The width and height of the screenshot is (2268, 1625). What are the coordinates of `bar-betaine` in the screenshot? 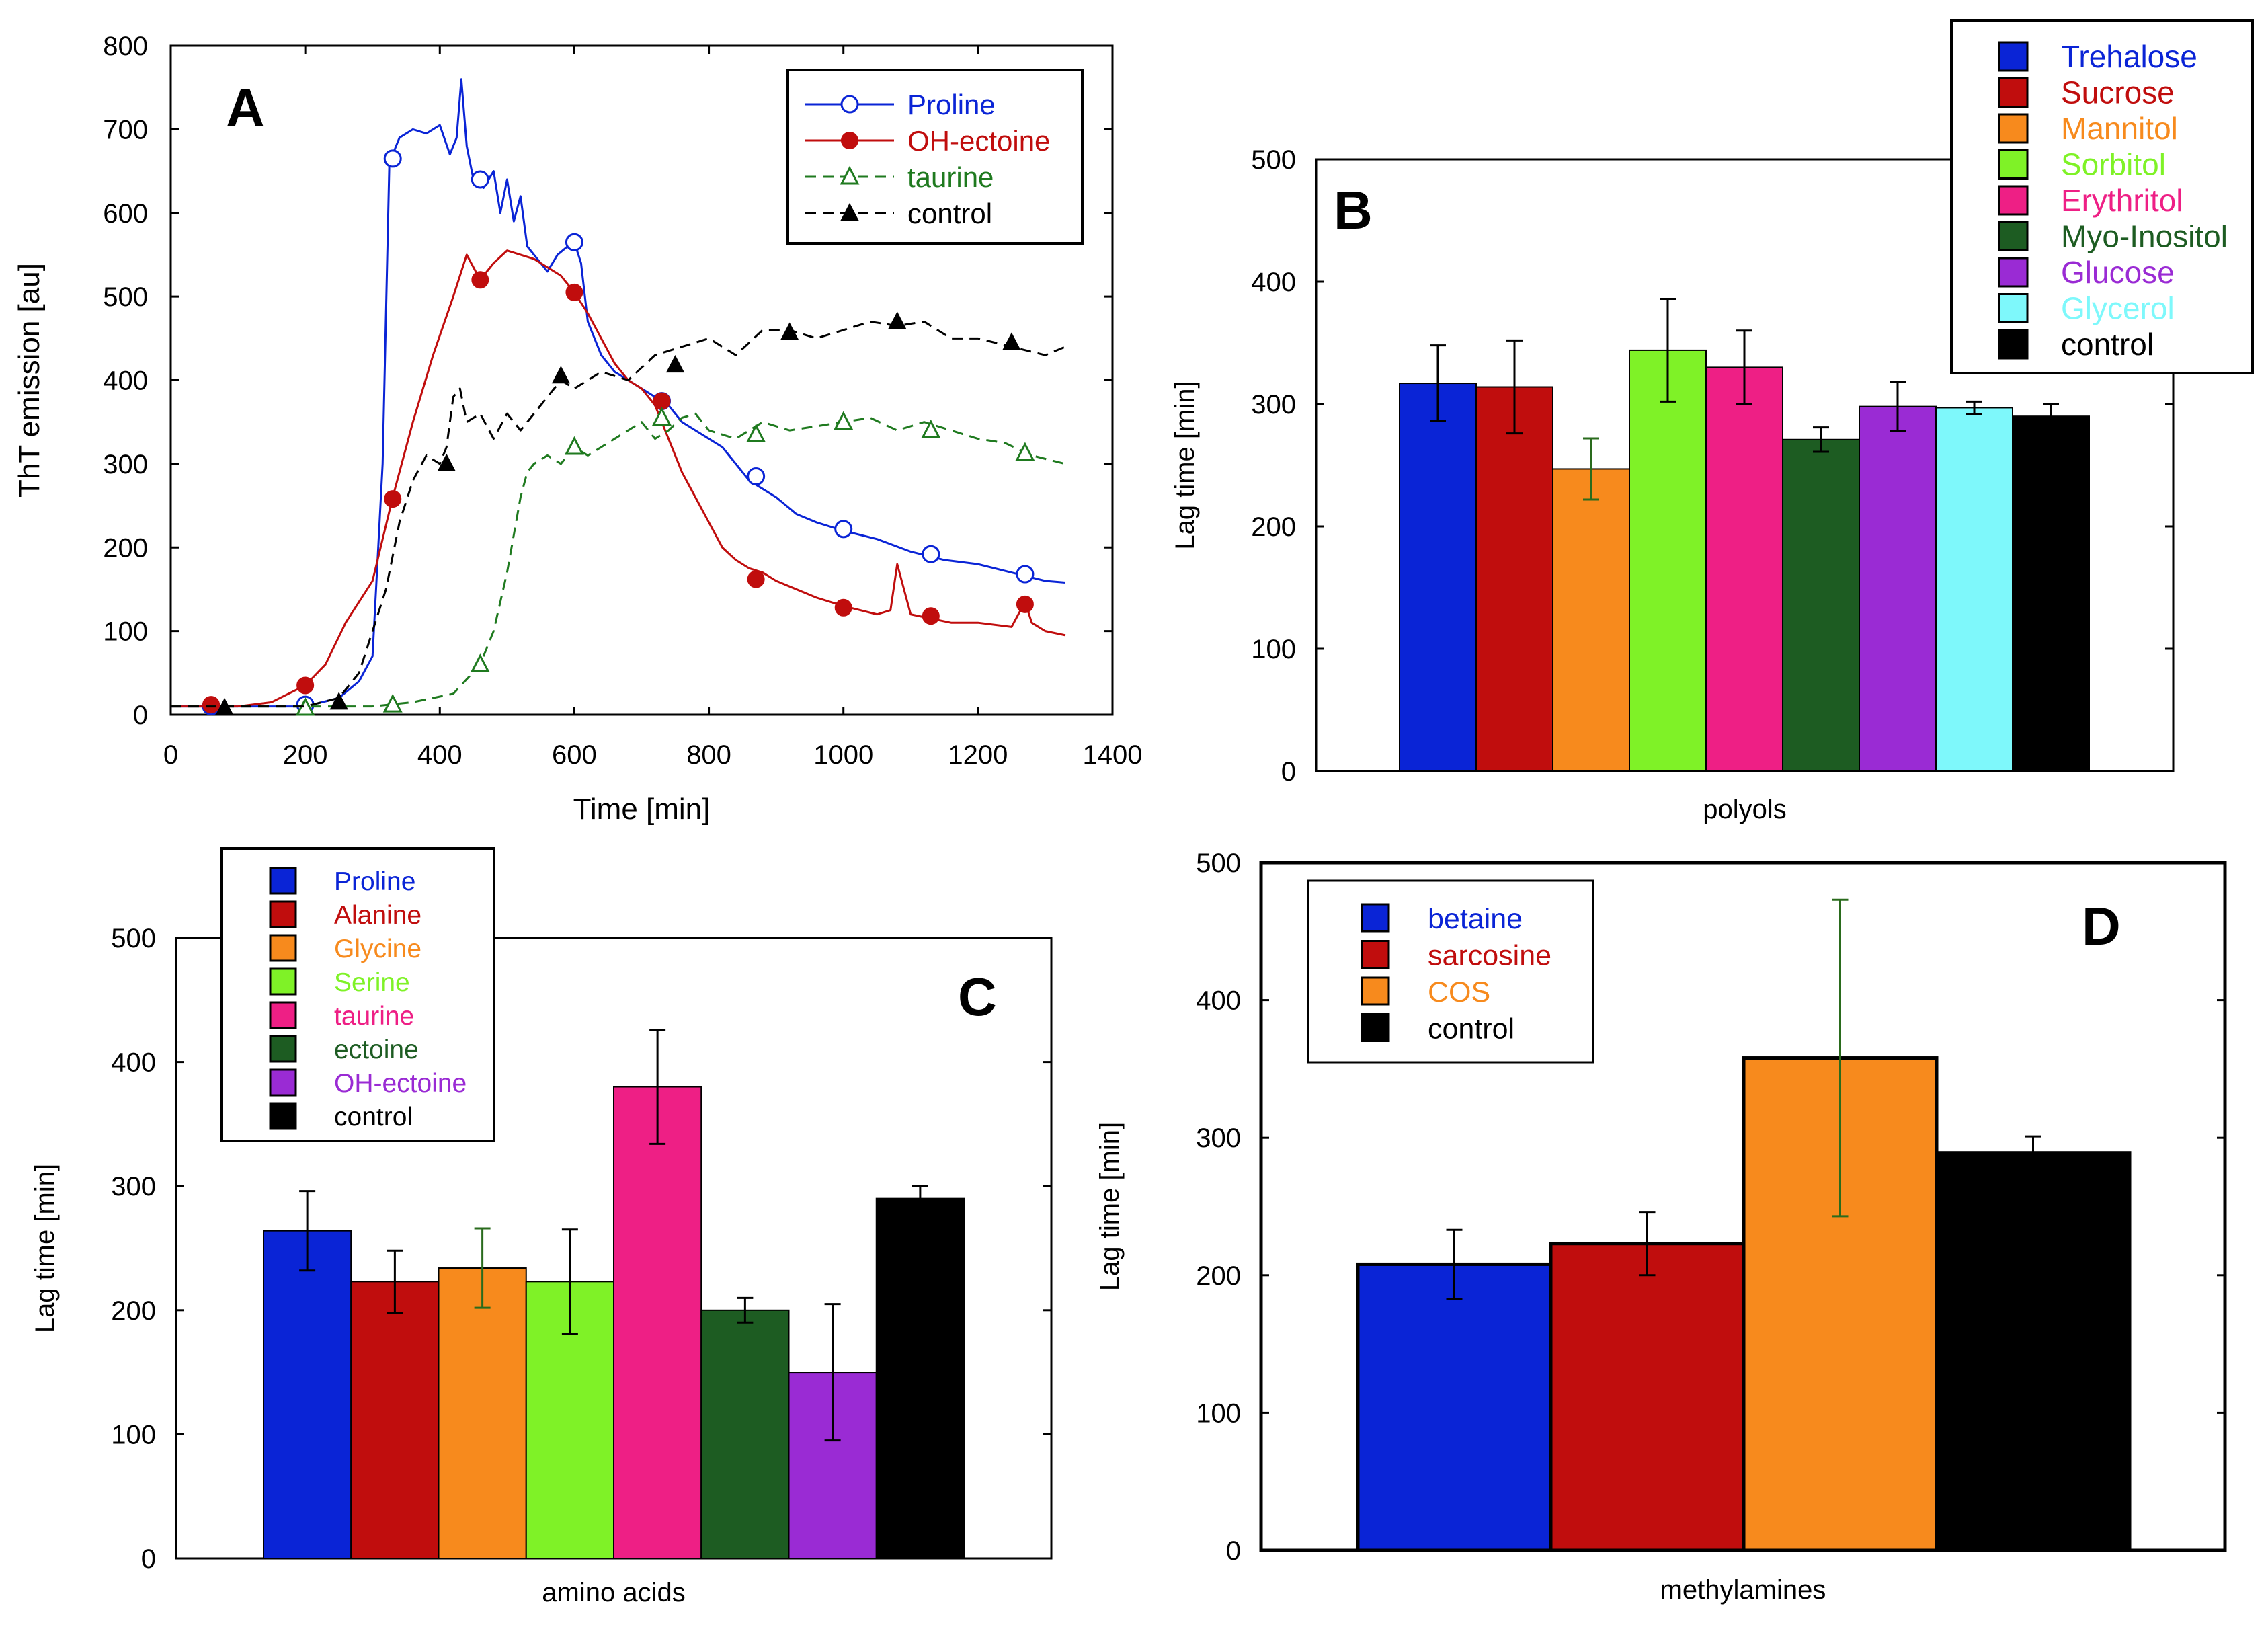 It's located at (1454, 1407).